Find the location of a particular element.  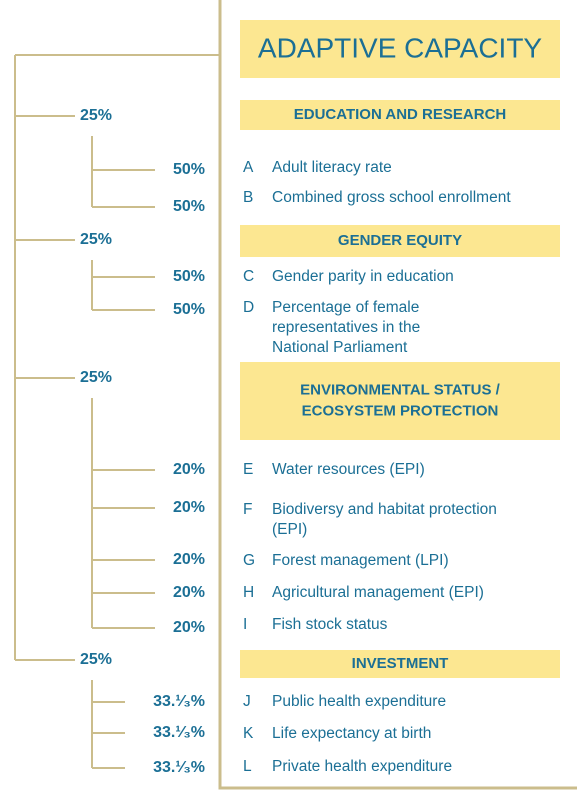

section-heading: EDUCATION AND RESEARCH is located at coordinates (400, 114).